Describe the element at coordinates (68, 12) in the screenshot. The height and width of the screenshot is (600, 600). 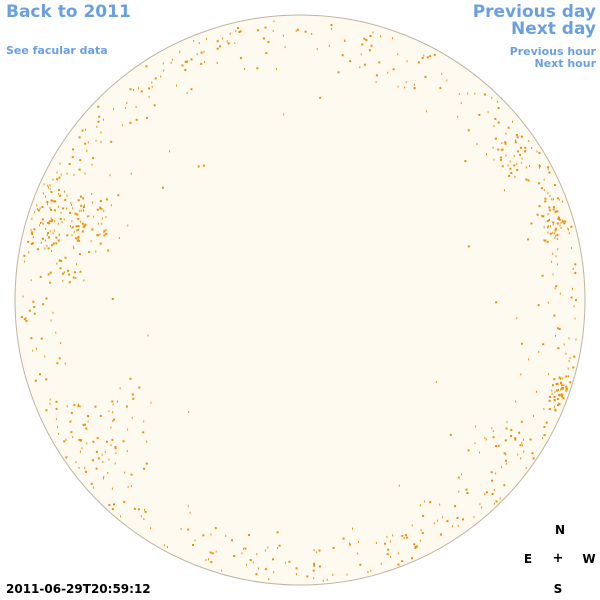
I see `back-to-year-link: Back to 2011` at that location.